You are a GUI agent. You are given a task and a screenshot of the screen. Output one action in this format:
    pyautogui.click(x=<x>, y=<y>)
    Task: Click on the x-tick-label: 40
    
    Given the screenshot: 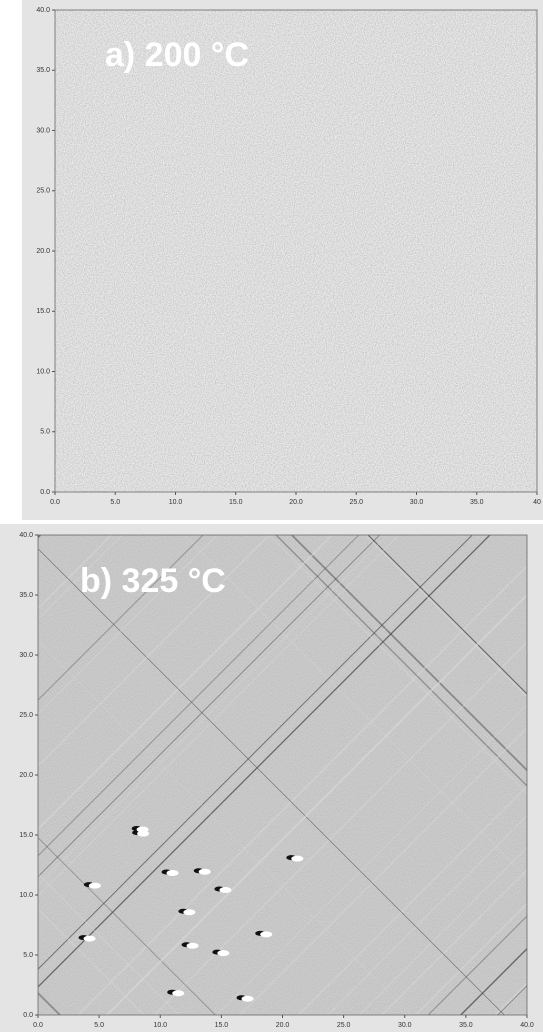 What is the action you would take?
    pyautogui.click(x=537, y=502)
    